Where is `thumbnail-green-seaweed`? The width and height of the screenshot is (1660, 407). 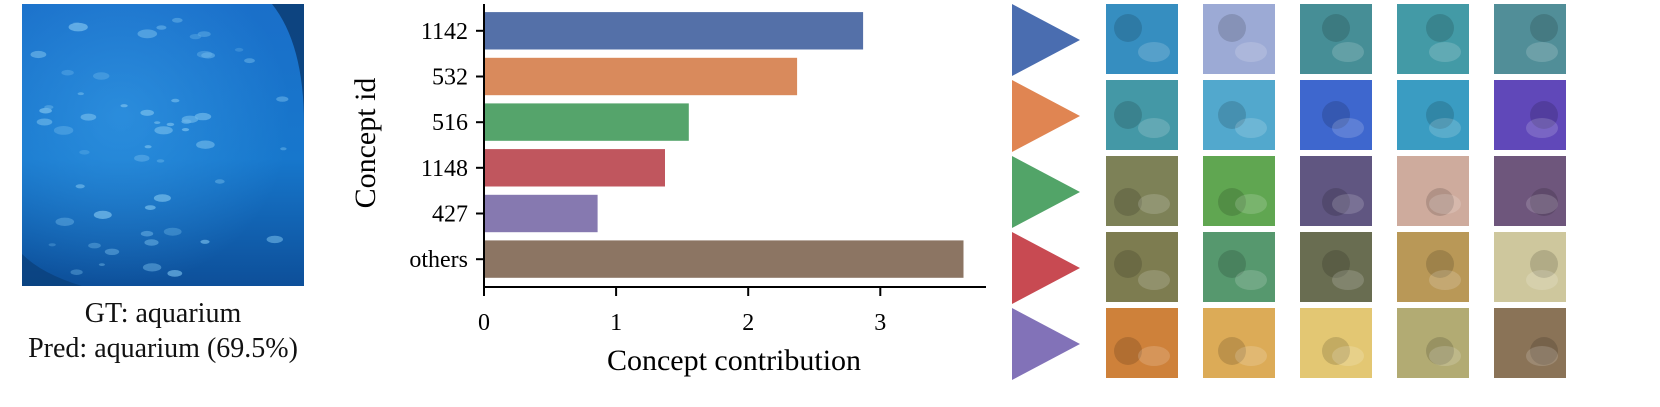 thumbnail-green-seaweed is located at coordinates (1239, 191).